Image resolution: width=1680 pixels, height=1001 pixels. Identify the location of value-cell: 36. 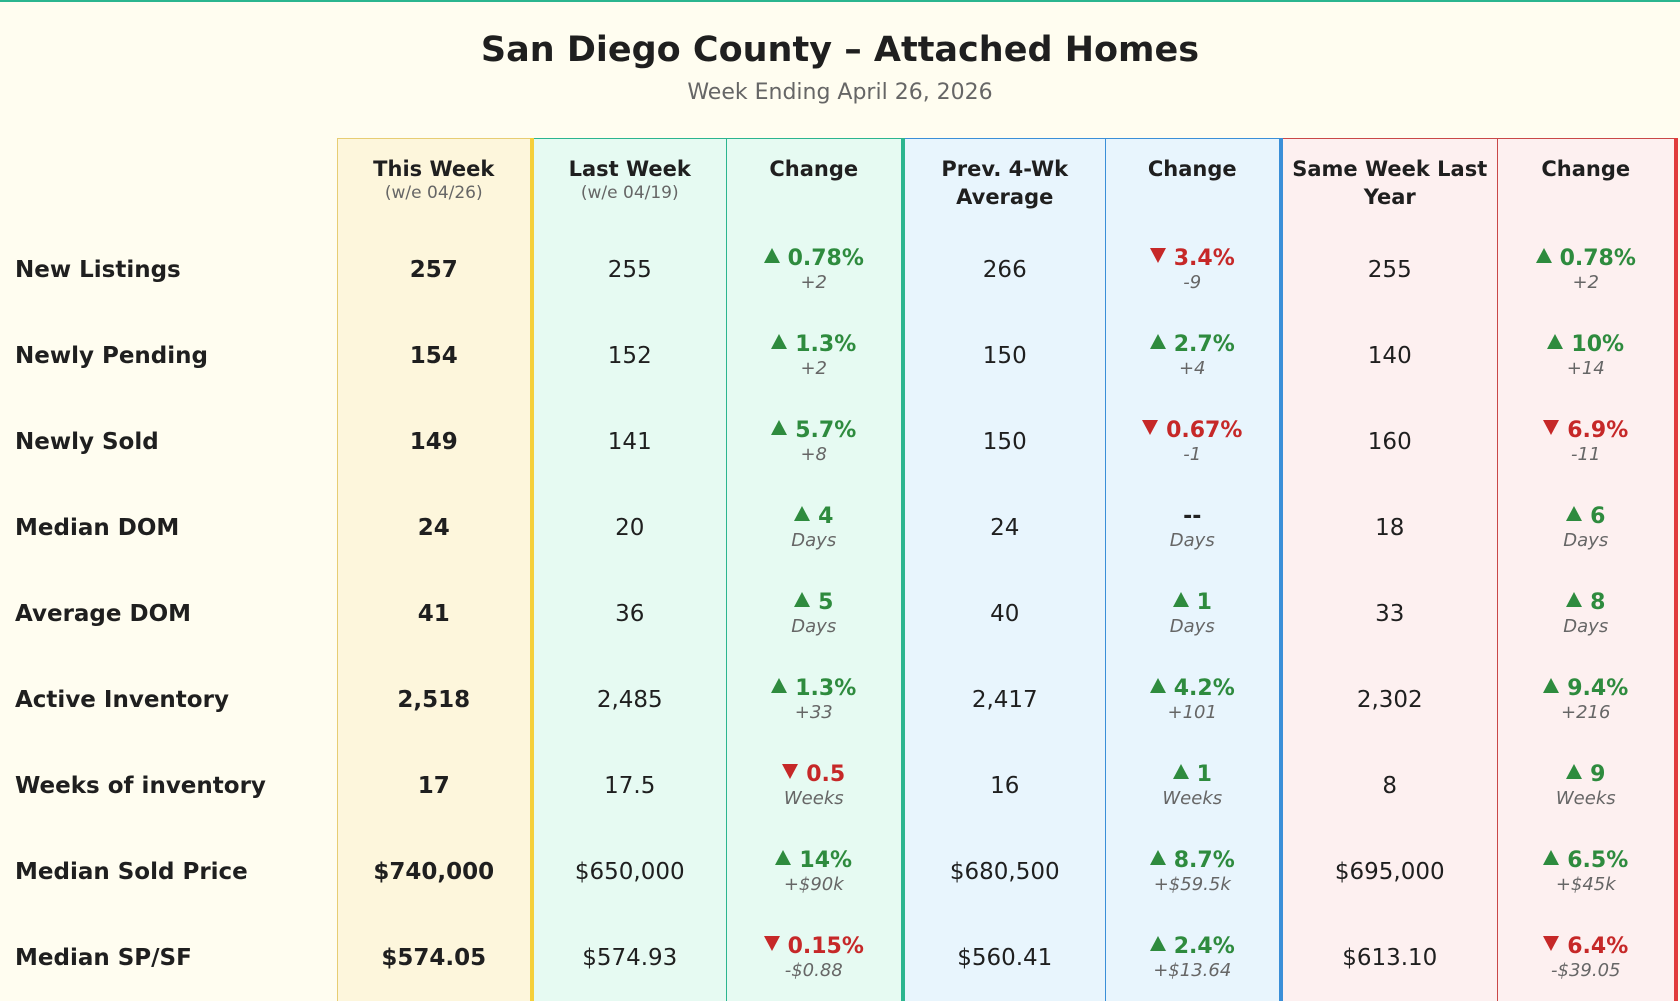
(629, 613).